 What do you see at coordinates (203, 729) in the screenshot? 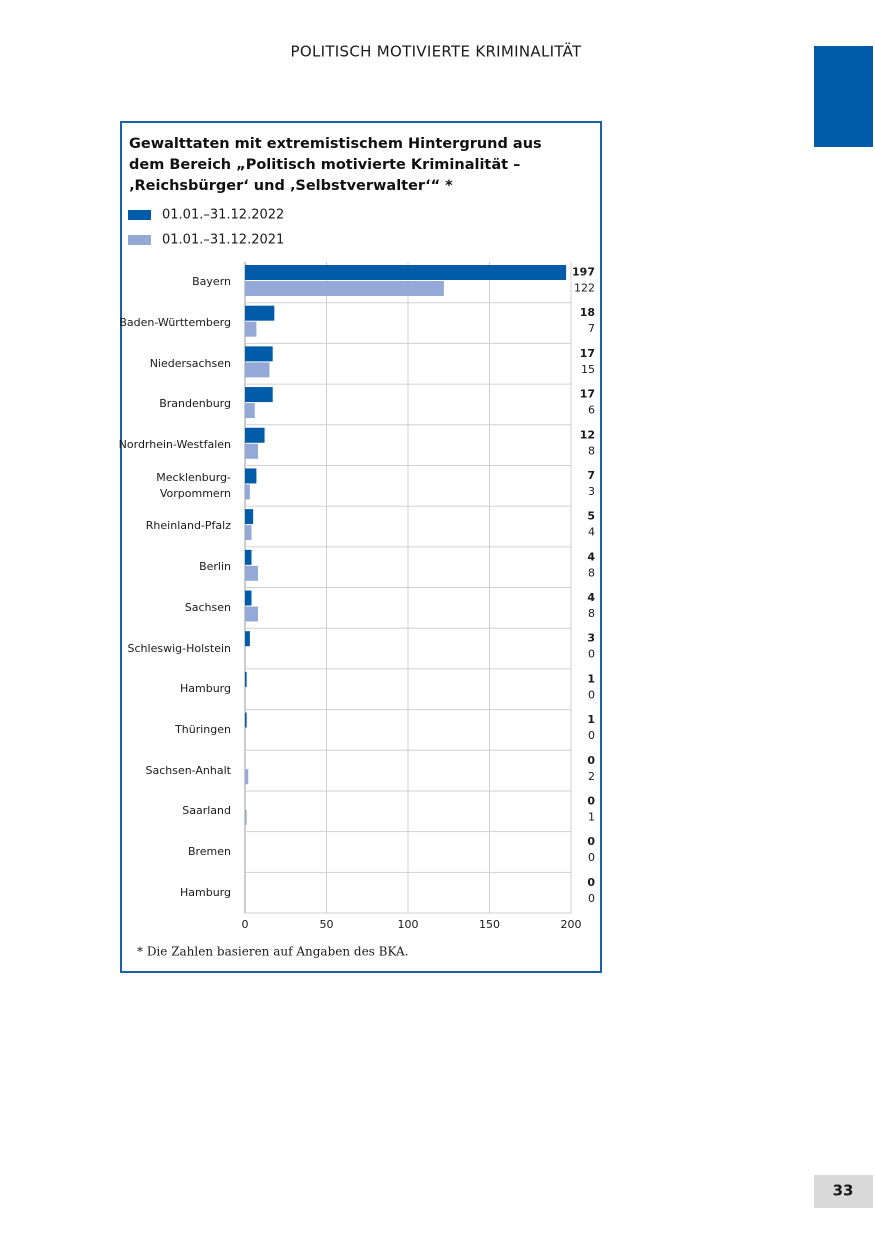
I see `category-label: Thüringen` at bounding box center [203, 729].